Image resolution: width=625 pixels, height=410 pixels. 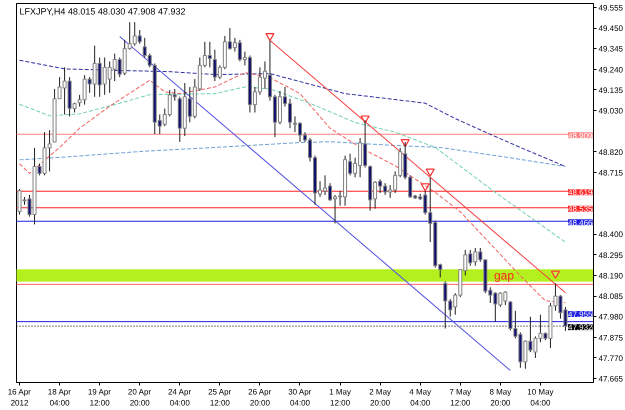 I want to click on x-tick-label: 8 May 20:00, so click(x=500, y=398).